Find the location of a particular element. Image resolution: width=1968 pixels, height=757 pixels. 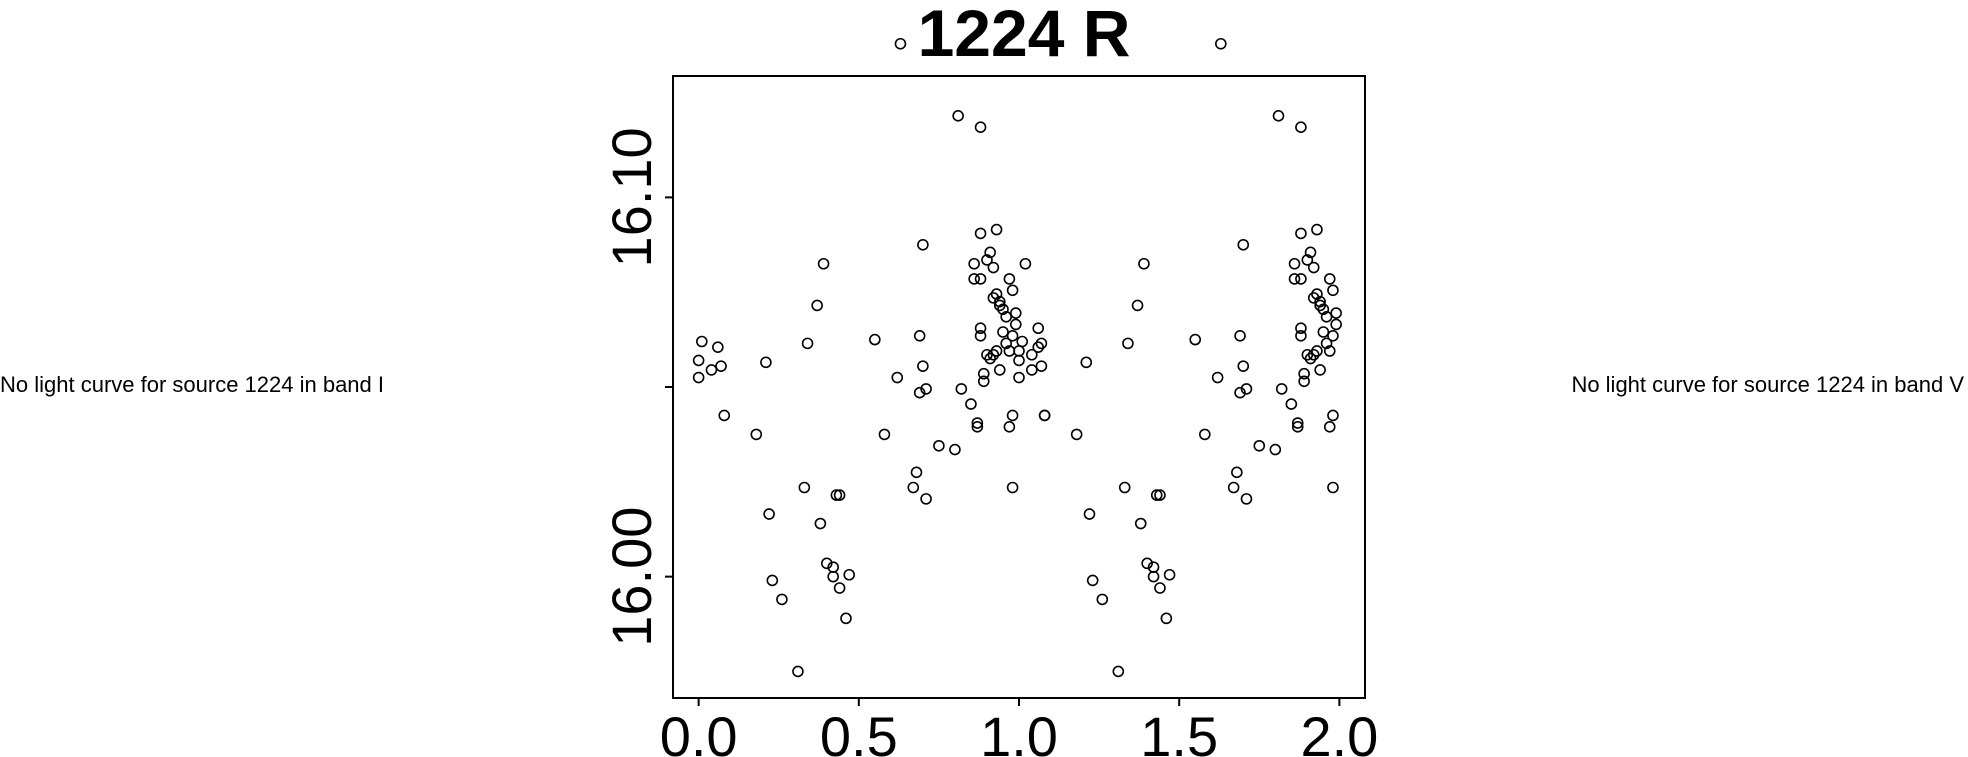

x-tick-label: 2.0 is located at coordinates (1339, 731).